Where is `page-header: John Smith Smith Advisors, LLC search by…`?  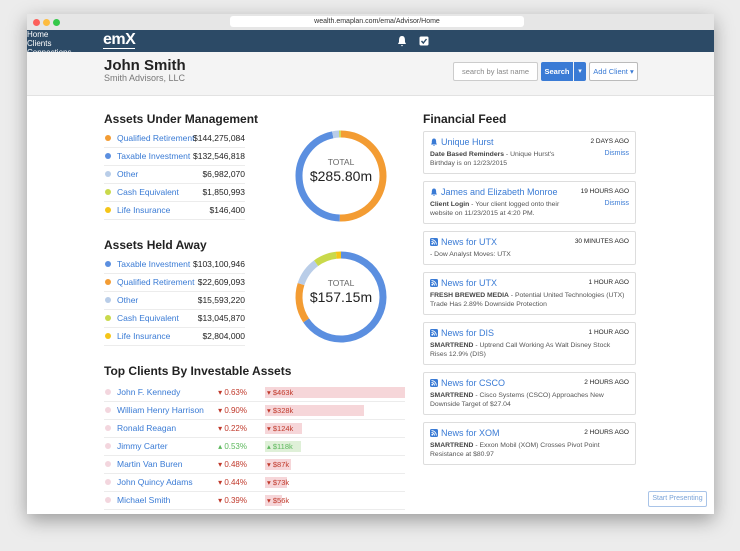 page-header: John Smith Smith Advisors, LLC search by… is located at coordinates (370, 74).